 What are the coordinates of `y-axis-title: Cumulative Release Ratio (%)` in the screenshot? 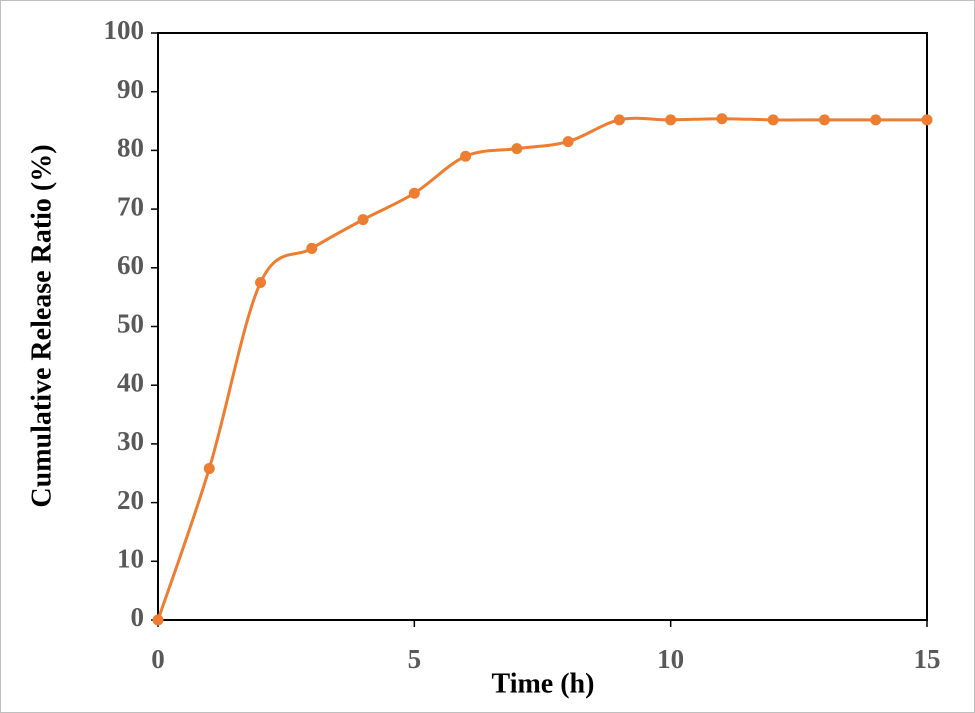 It's located at (41, 325).